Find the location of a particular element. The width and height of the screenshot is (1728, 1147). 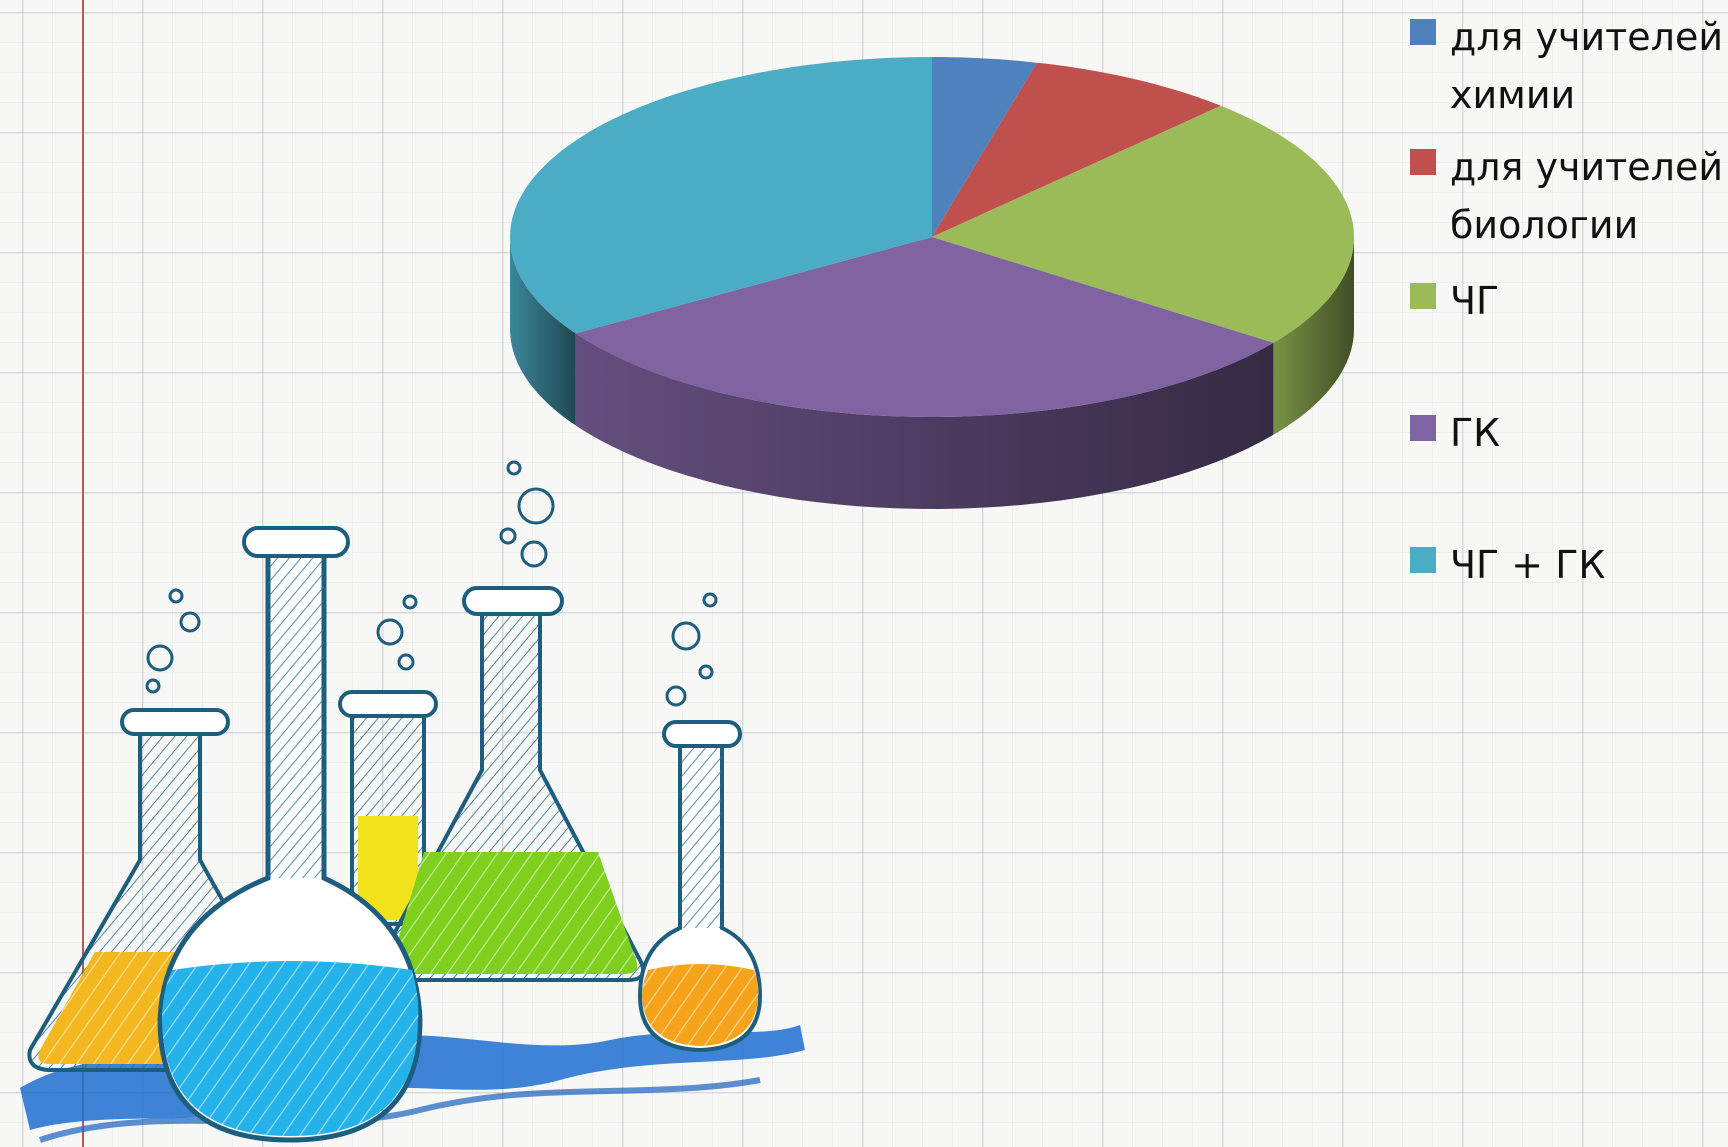

pie-slice-чг-гк is located at coordinates (721, 195).